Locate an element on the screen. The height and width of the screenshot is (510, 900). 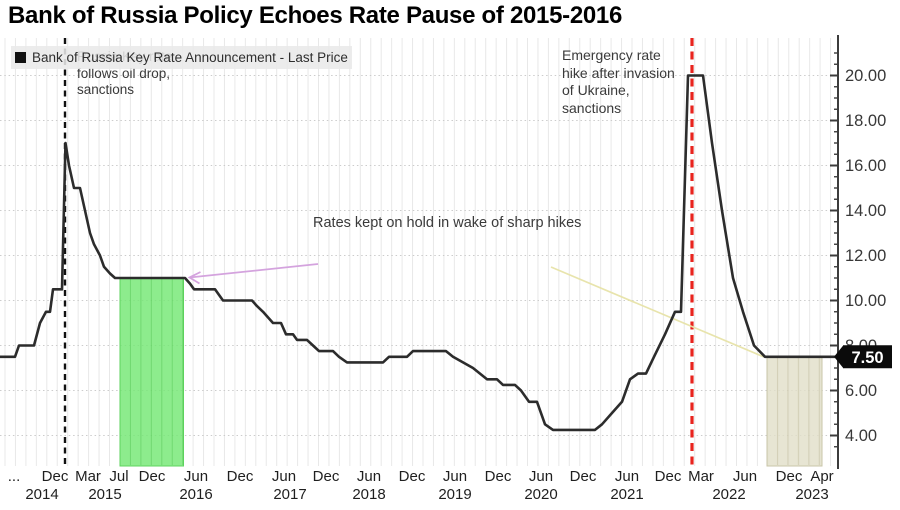
annotation-oil-drop-line2: follows oil drop, is located at coordinates (124, 73).